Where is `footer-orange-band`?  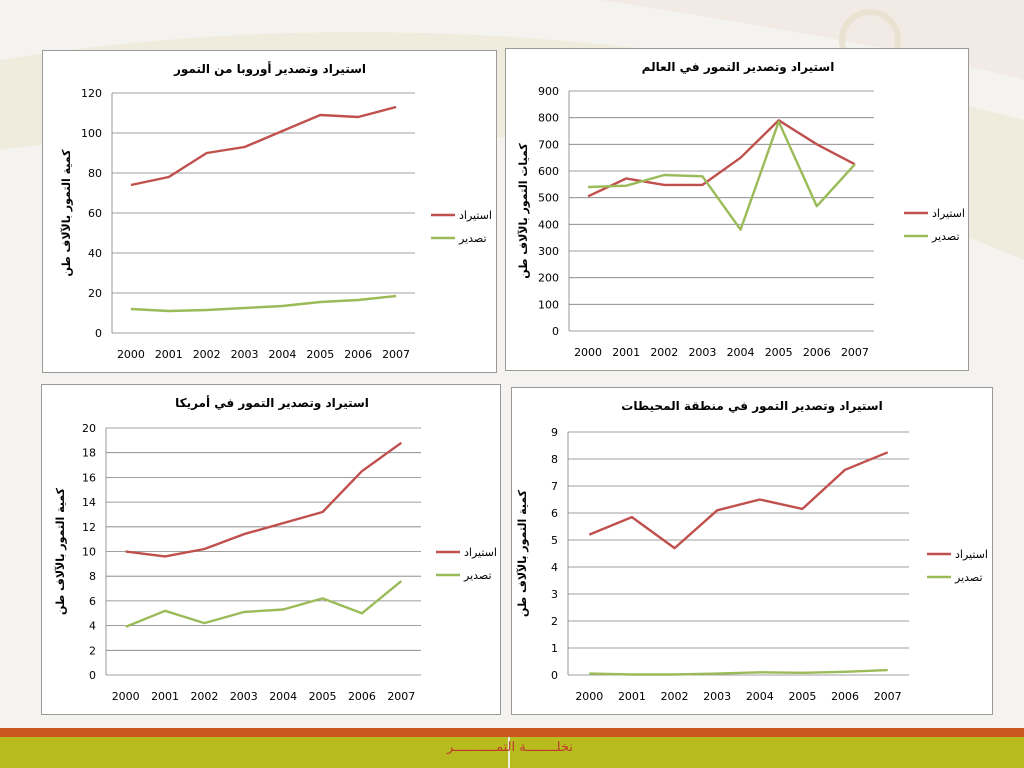
footer-orange-band is located at coordinates (512, 732).